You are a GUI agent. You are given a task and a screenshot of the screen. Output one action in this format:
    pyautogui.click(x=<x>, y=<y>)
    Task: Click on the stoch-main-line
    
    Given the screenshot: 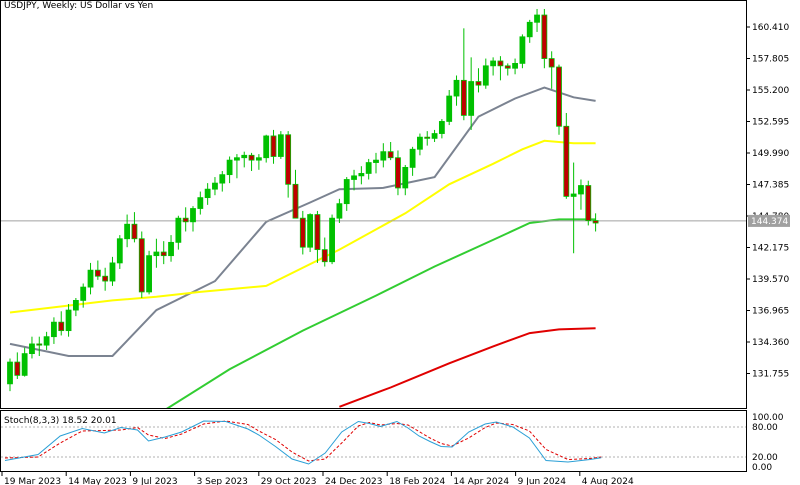 What is the action you would take?
    pyautogui.click(x=303, y=442)
    